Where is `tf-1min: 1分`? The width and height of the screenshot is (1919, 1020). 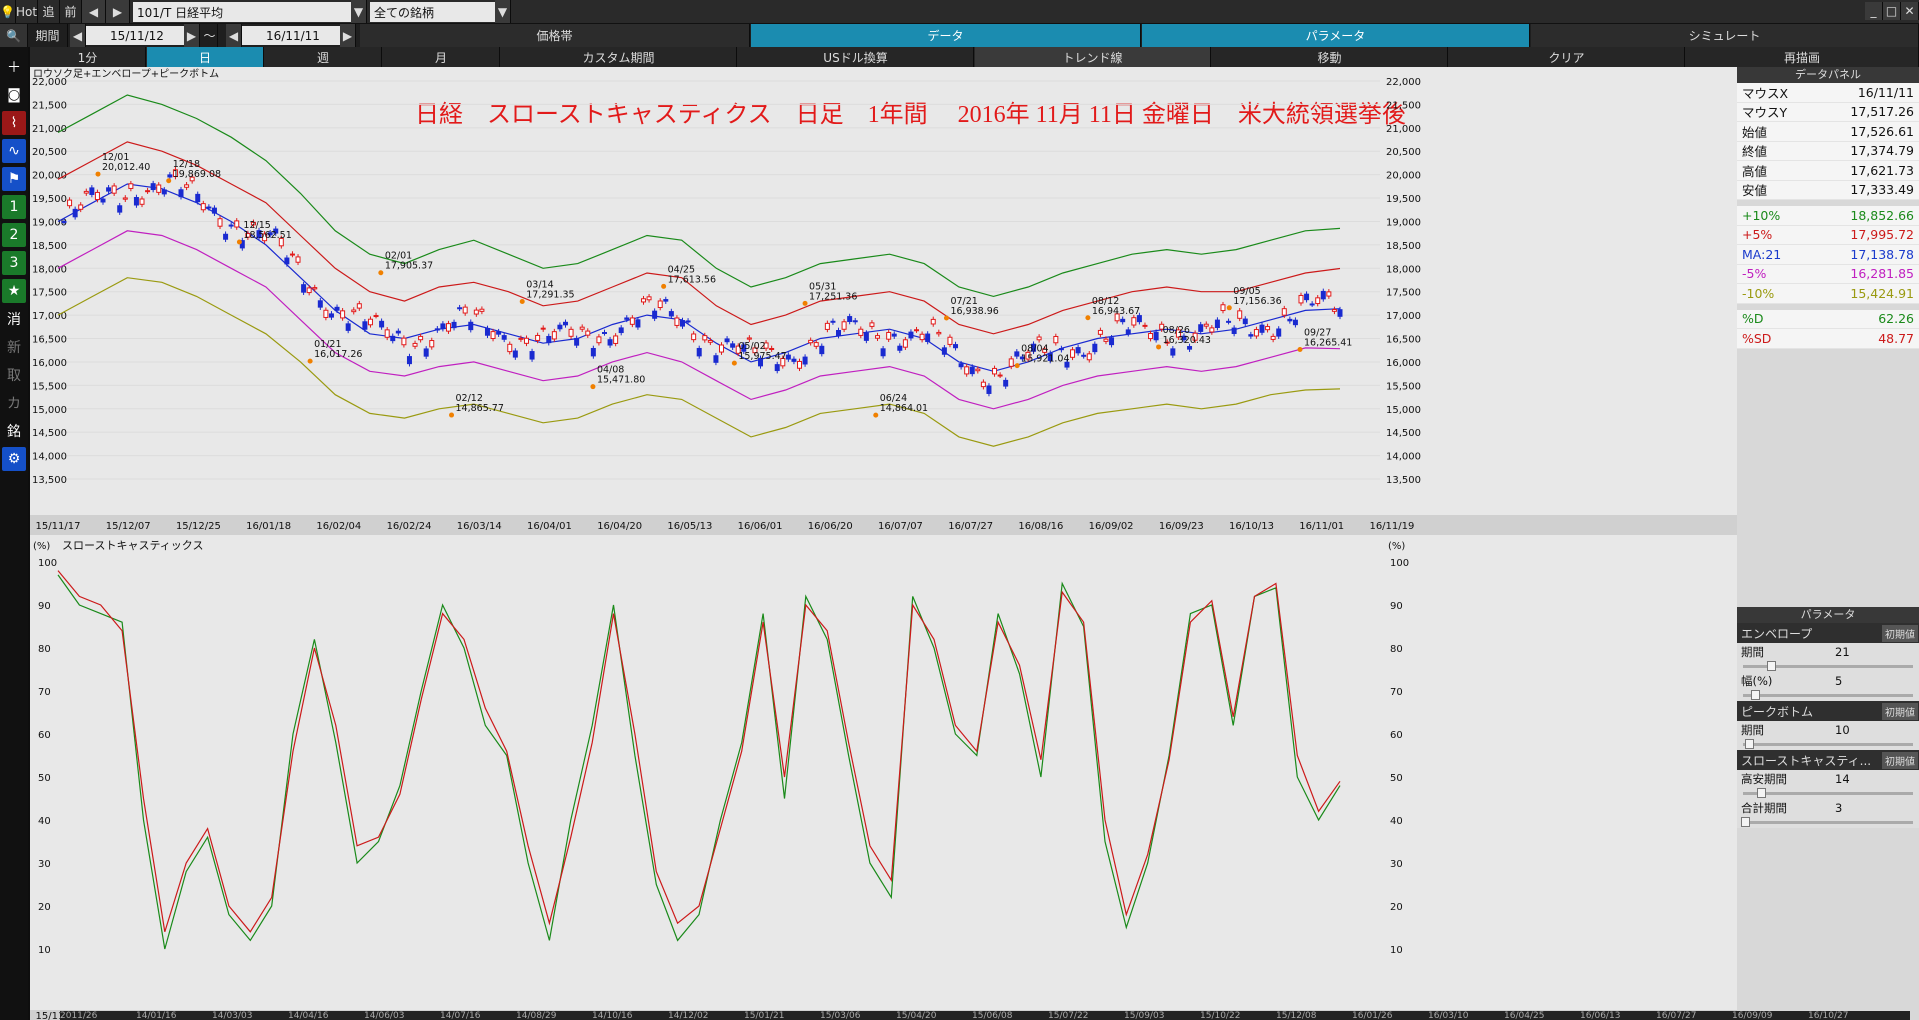 tf-1min: 1分 is located at coordinates (88, 57).